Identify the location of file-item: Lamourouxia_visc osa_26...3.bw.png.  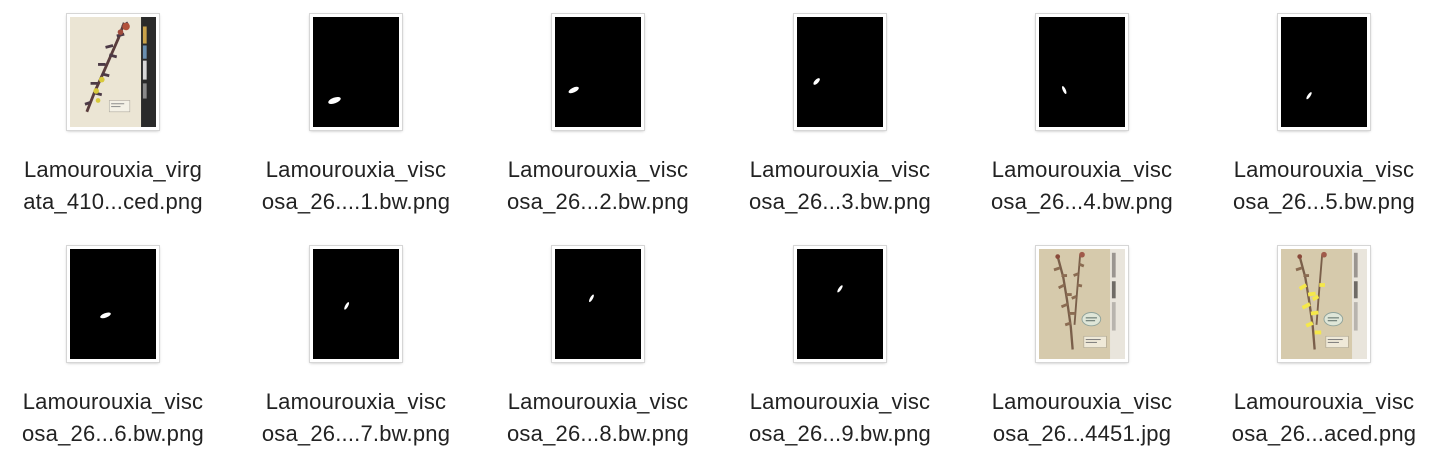
(840, 122).